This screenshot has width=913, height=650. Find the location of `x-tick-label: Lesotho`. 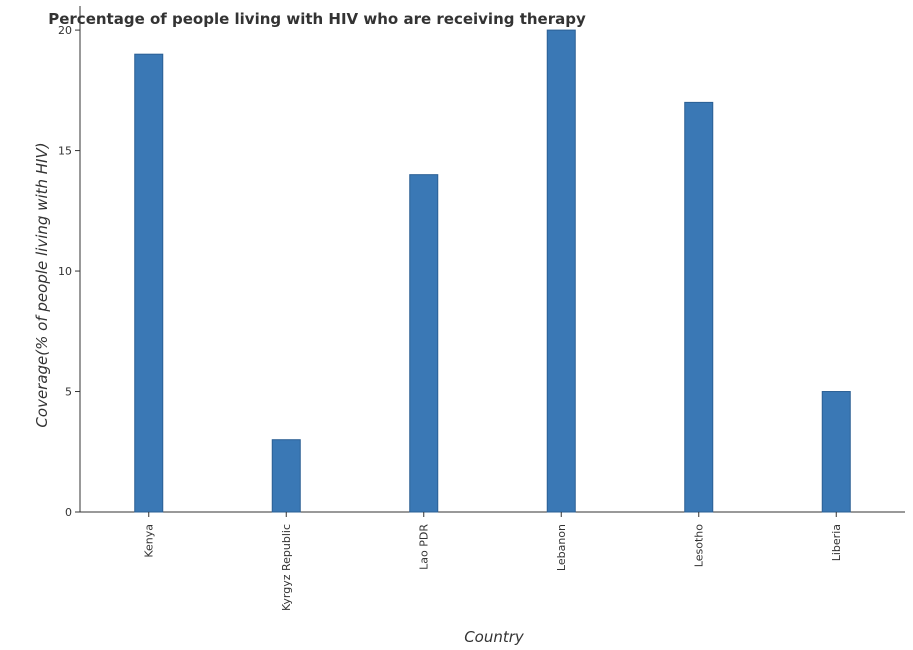

x-tick-label: Lesotho is located at coordinates (699, 545).